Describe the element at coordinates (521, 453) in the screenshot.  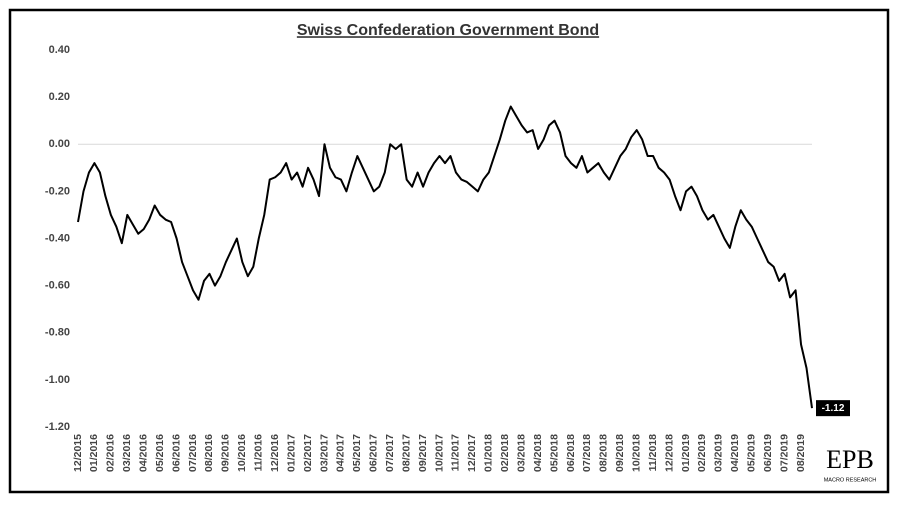
I see `x-tick-label: 03/2018` at that location.